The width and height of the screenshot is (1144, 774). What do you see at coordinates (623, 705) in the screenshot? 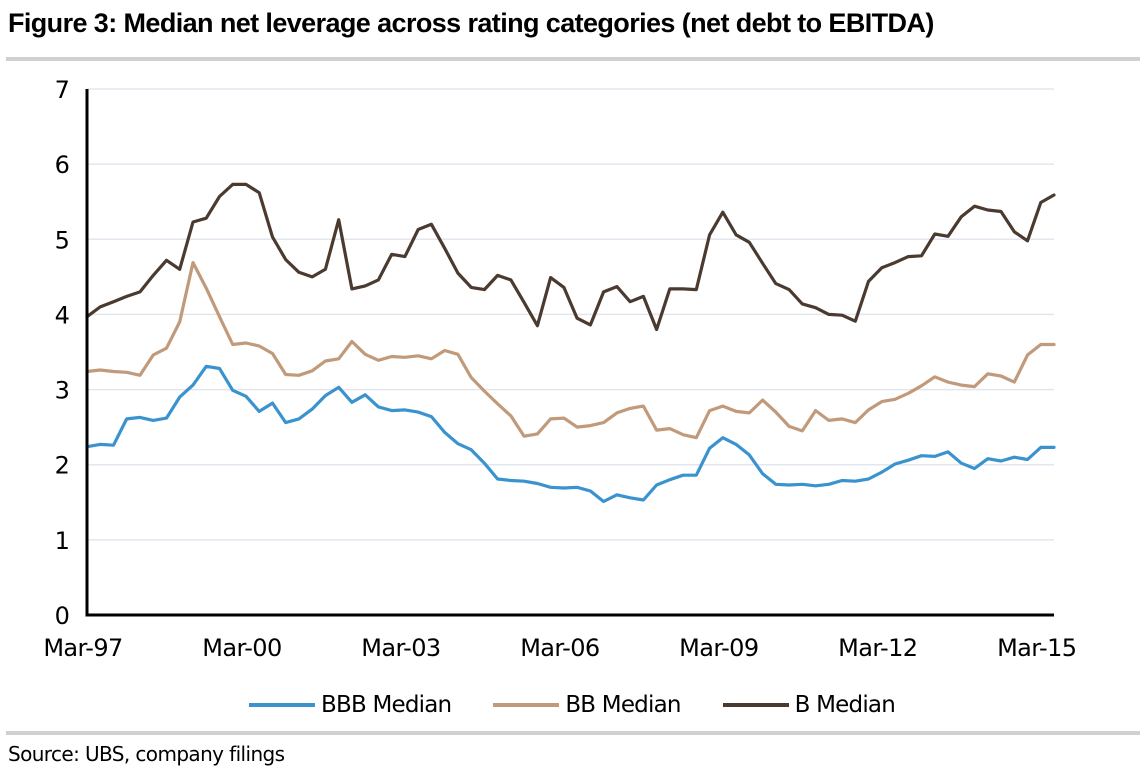
I see `legend-label-bb: BB Median` at bounding box center [623, 705].